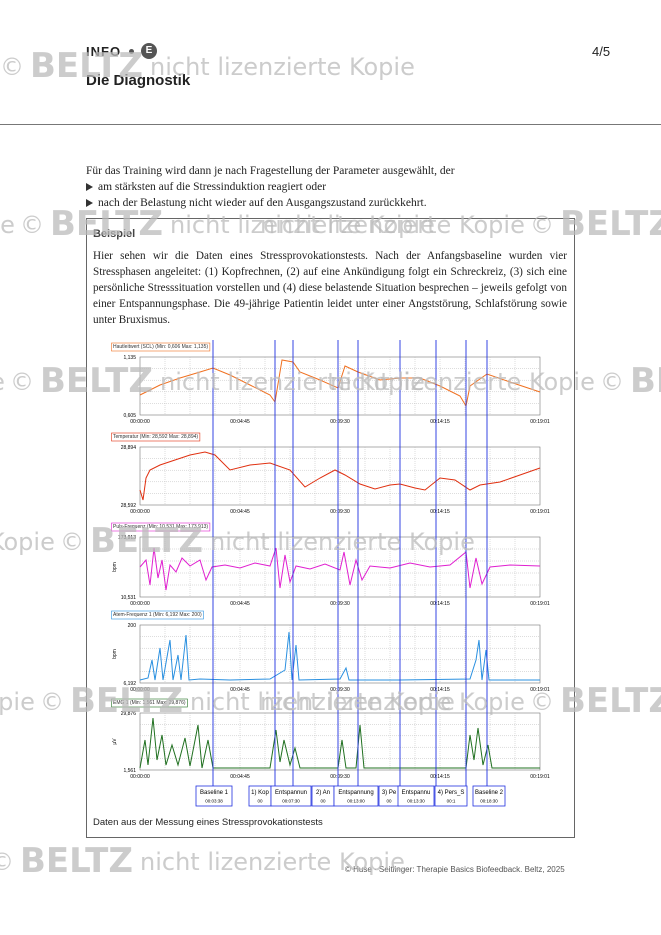 The width and height of the screenshot is (661, 935). Describe the element at coordinates (214, 801) in the screenshot. I see `marker-time: 00:03:38` at that location.